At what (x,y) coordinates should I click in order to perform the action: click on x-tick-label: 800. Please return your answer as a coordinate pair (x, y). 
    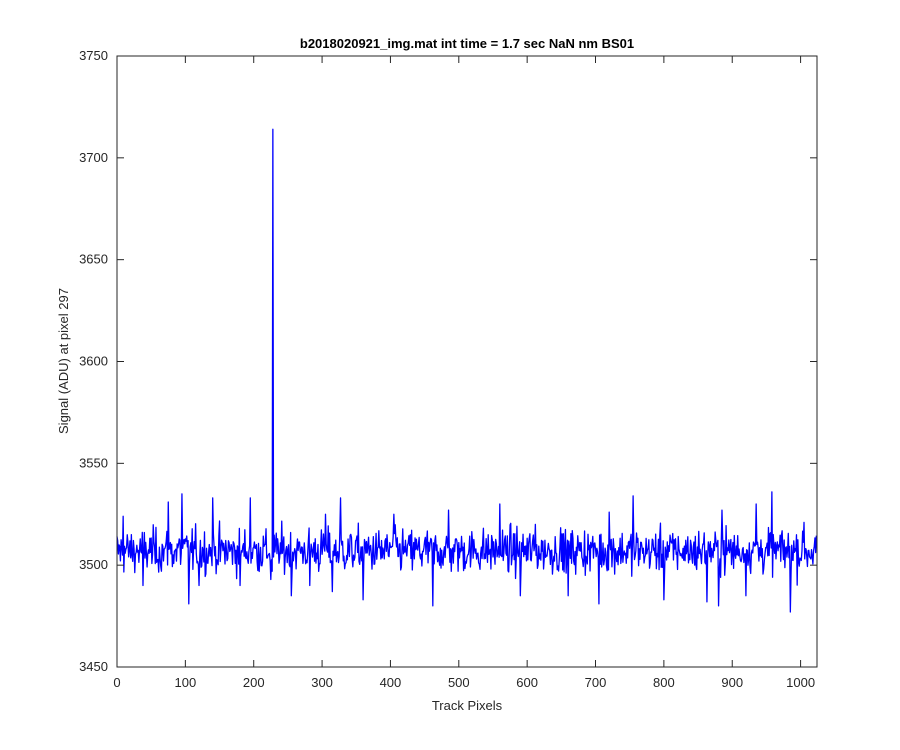
    Looking at the image, I should click on (664, 682).